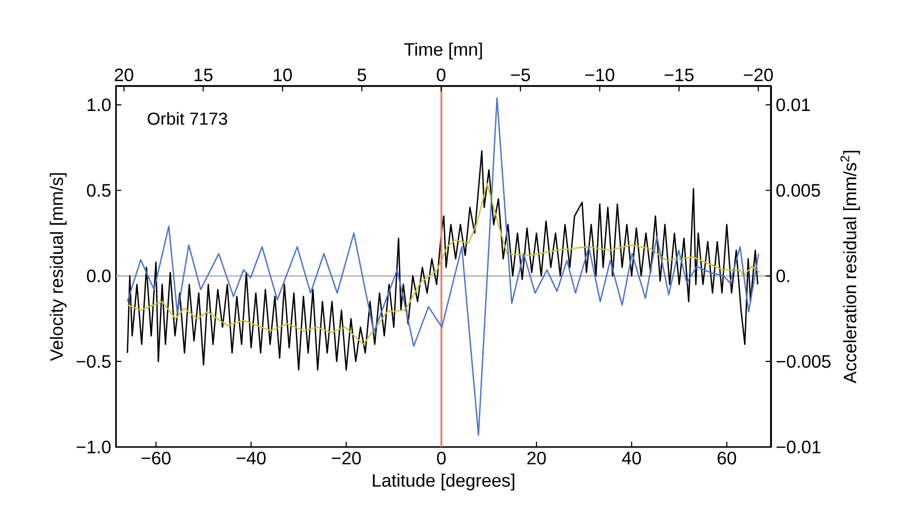 Image resolution: width=906 pixels, height=518 pixels. I want to click on y-tick-label: 0.0, so click(98, 276).